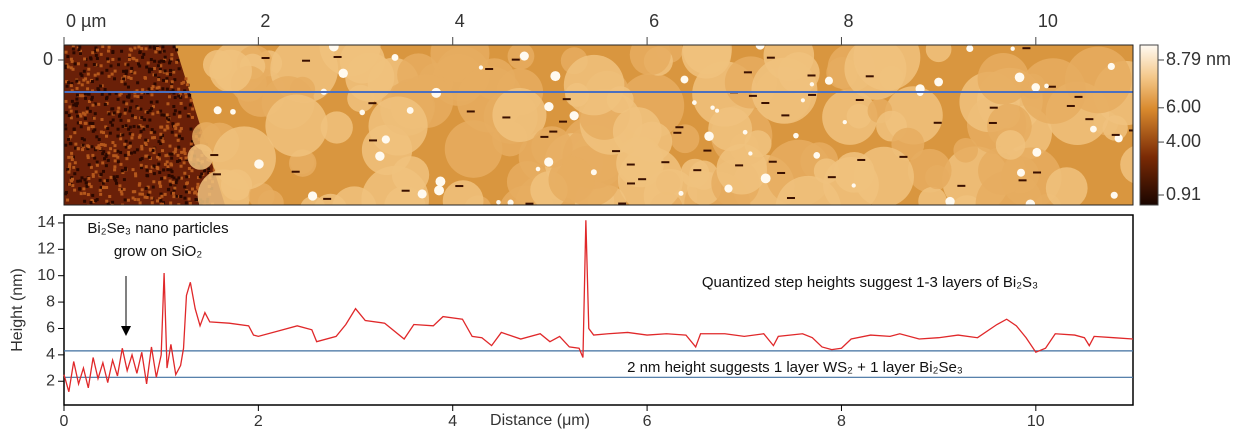  I want to click on y-tick-label: 6, so click(50, 328).